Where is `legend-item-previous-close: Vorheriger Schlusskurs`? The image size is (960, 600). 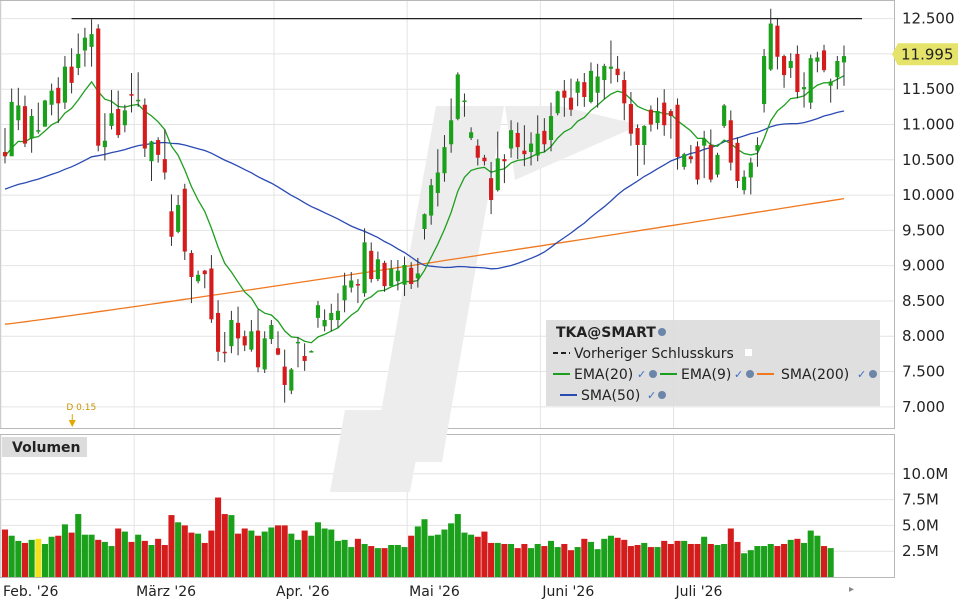 legend-item-previous-close: Vorheriger Schlusskurs is located at coordinates (654, 354).